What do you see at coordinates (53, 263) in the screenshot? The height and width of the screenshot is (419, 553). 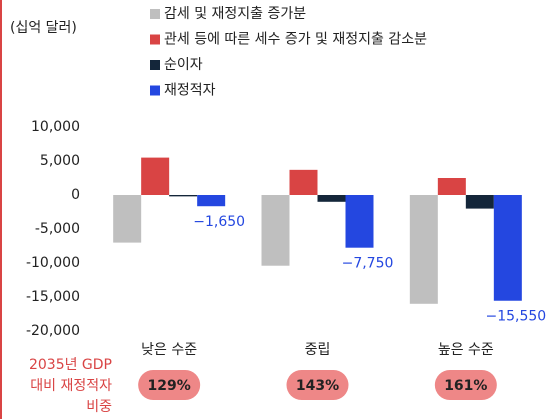 I see `y-tick-label: -10,000` at bounding box center [53, 263].